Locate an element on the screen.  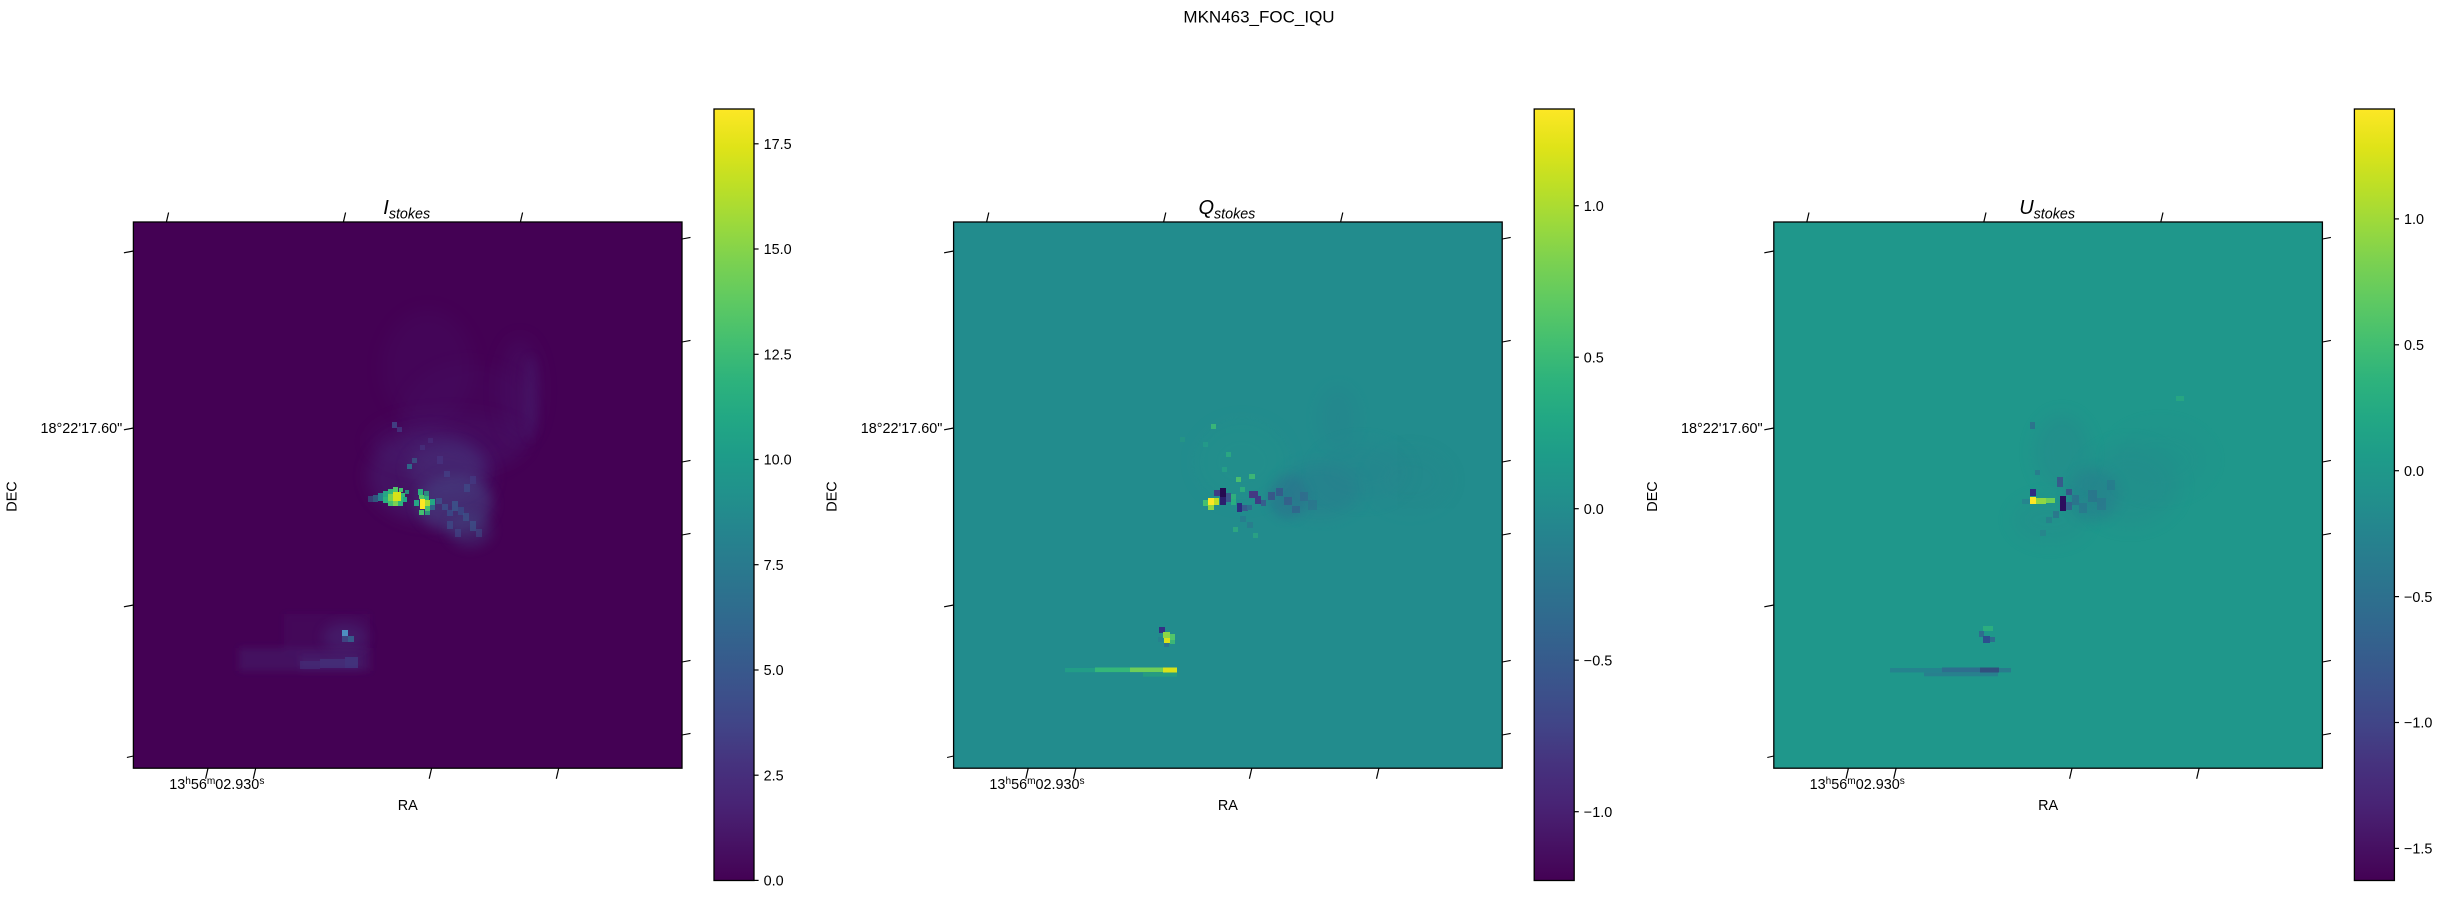
svg-text: 17.5 is located at coordinates (778, 145).